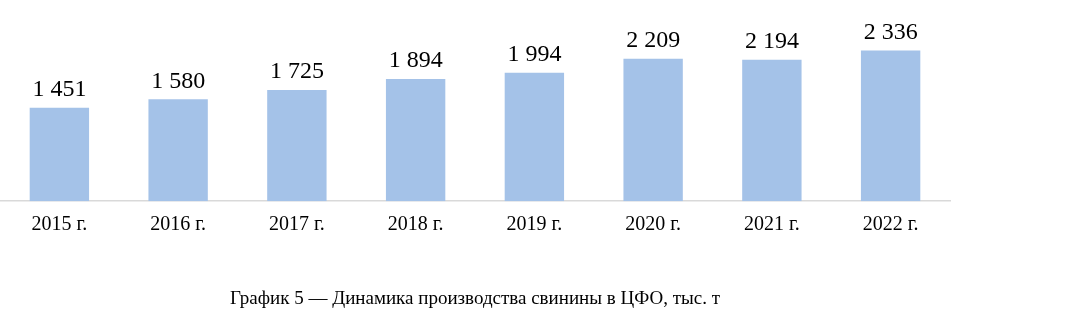 Image resolution: width=1086 pixels, height=324 pixels. What do you see at coordinates (534, 52) in the screenshot?
I see `data-label: 1 994` at bounding box center [534, 52].